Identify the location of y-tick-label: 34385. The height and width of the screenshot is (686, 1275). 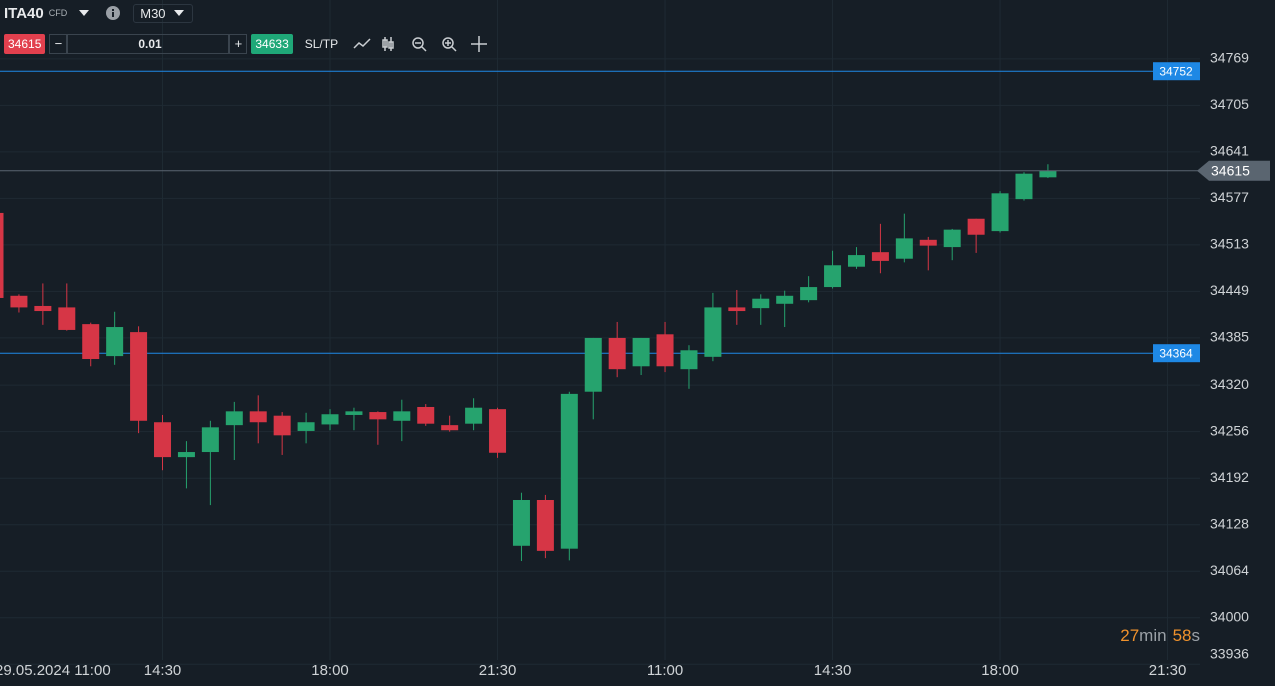
(1229, 337).